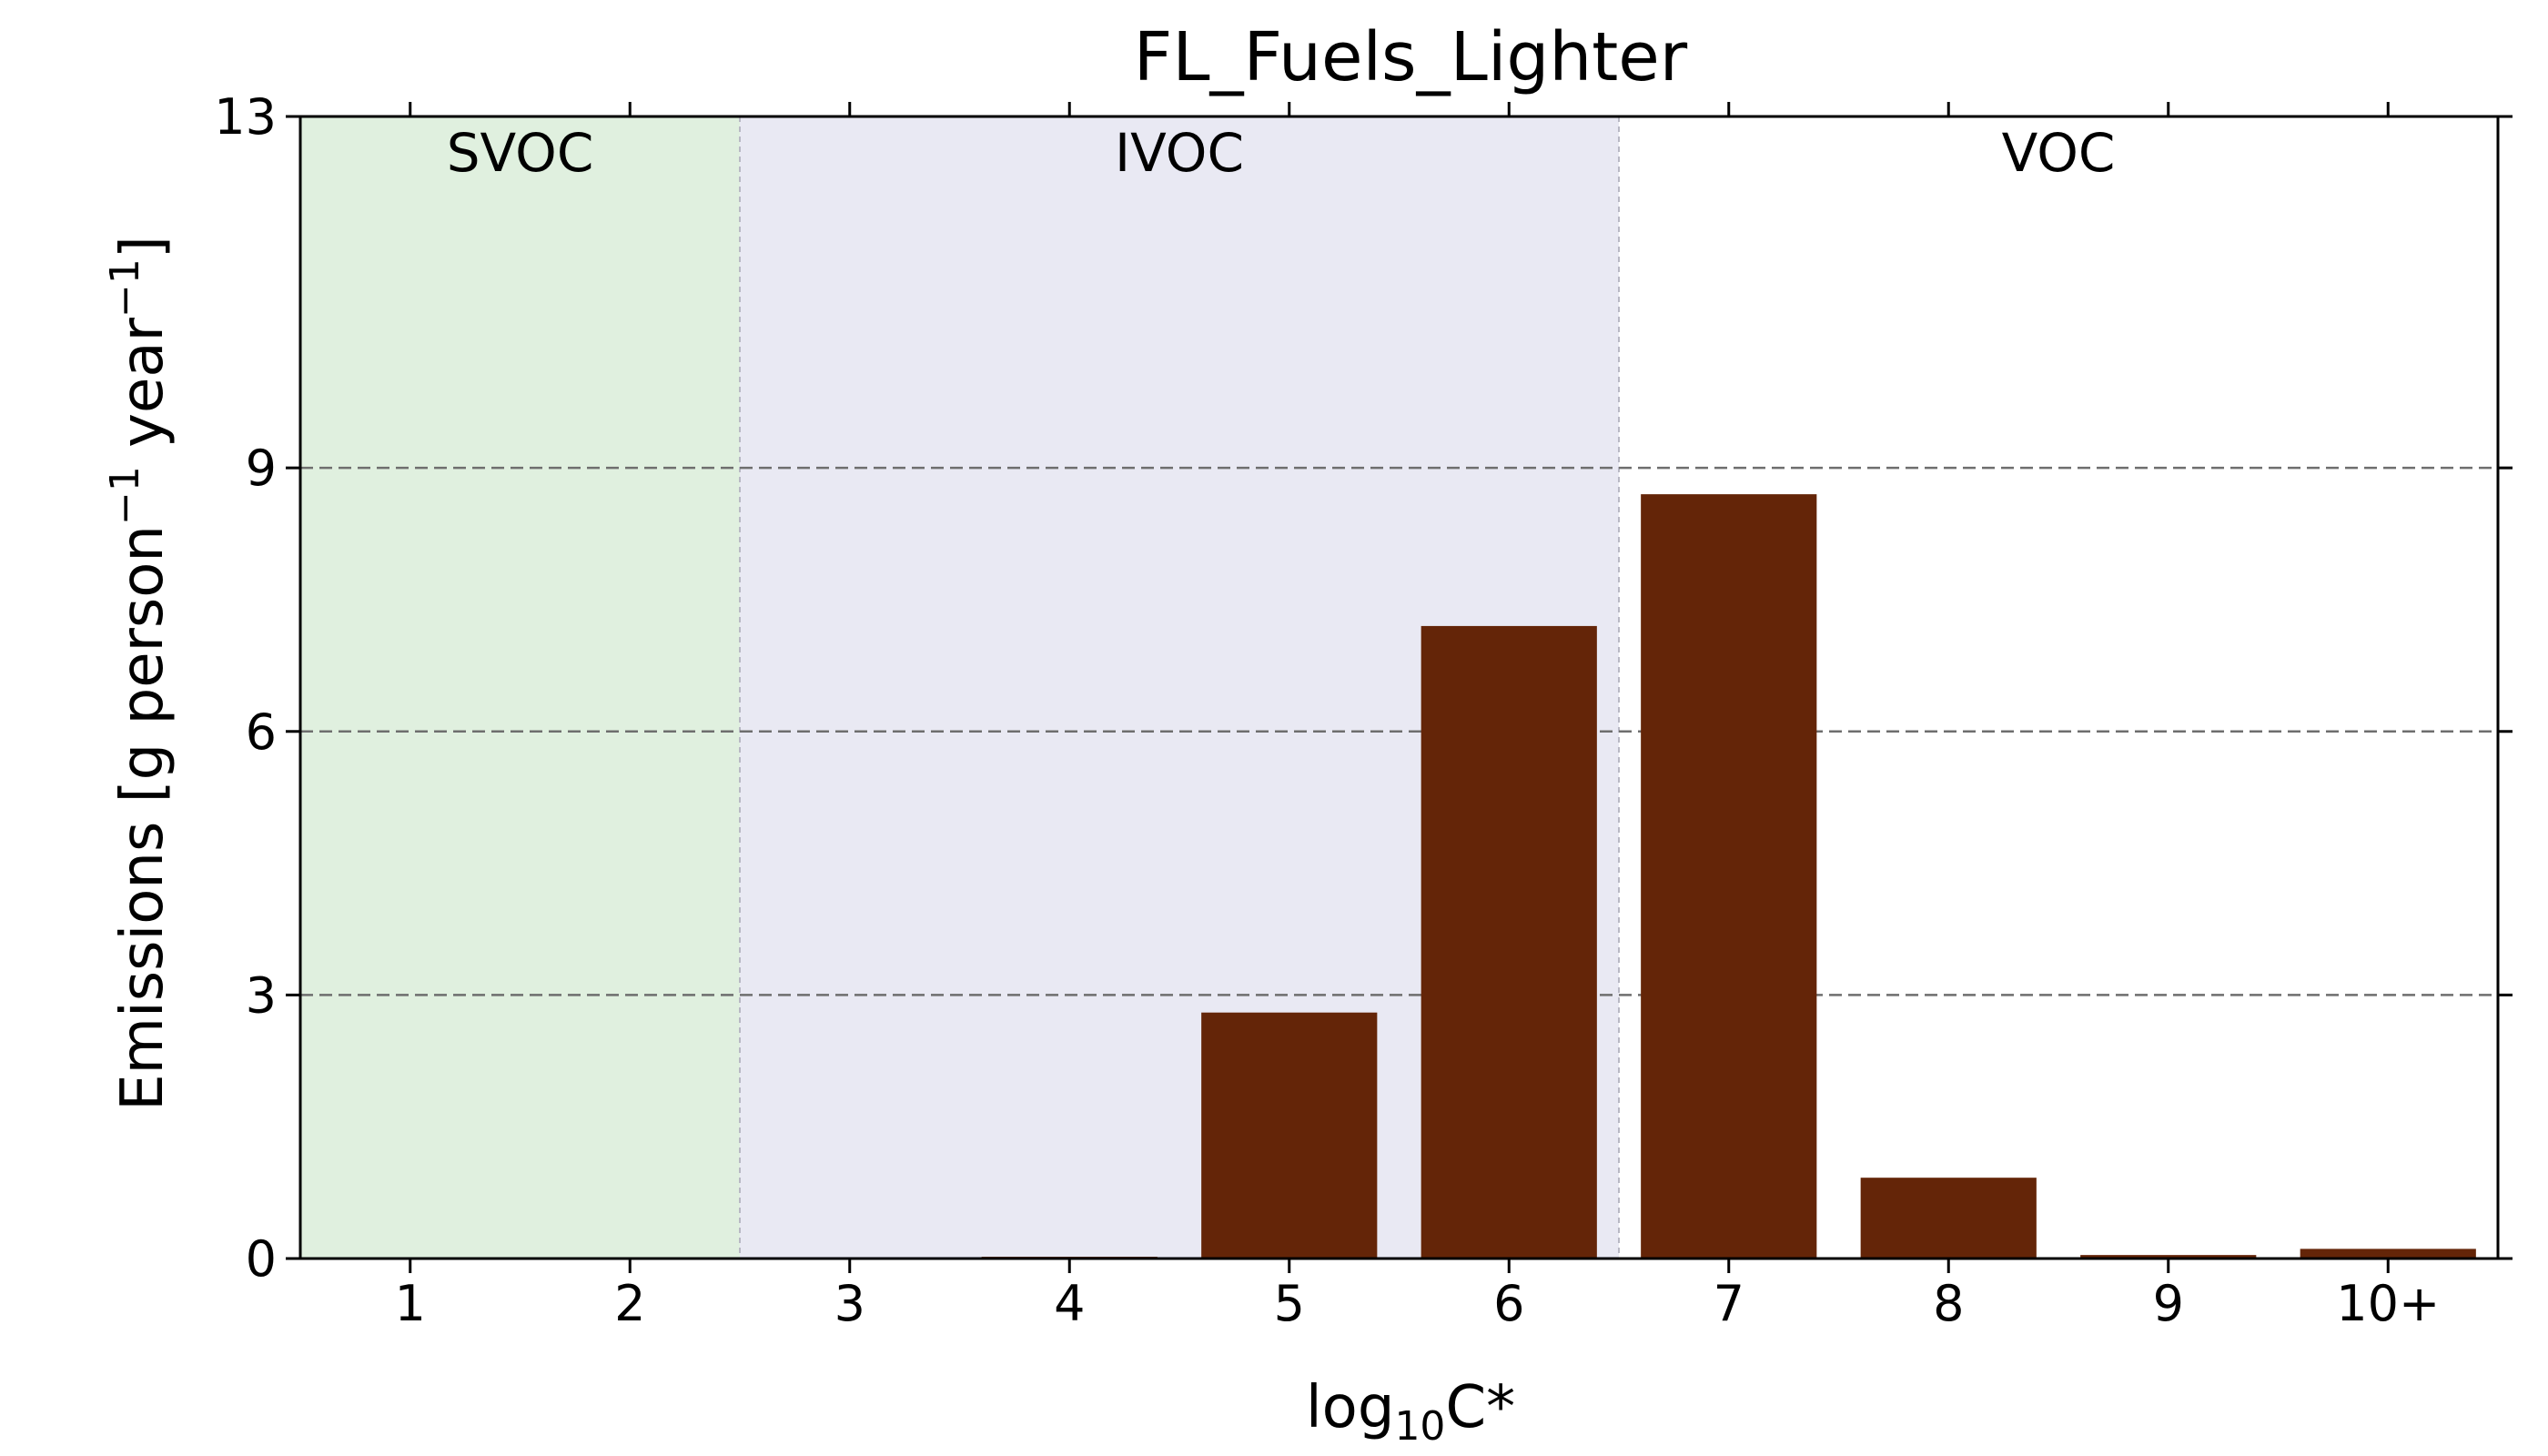  What do you see at coordinates (1411, 57) in the screenshot?
I see `chart-title: FL_Fuels_Lighter` at bounding box center [1411, 57].